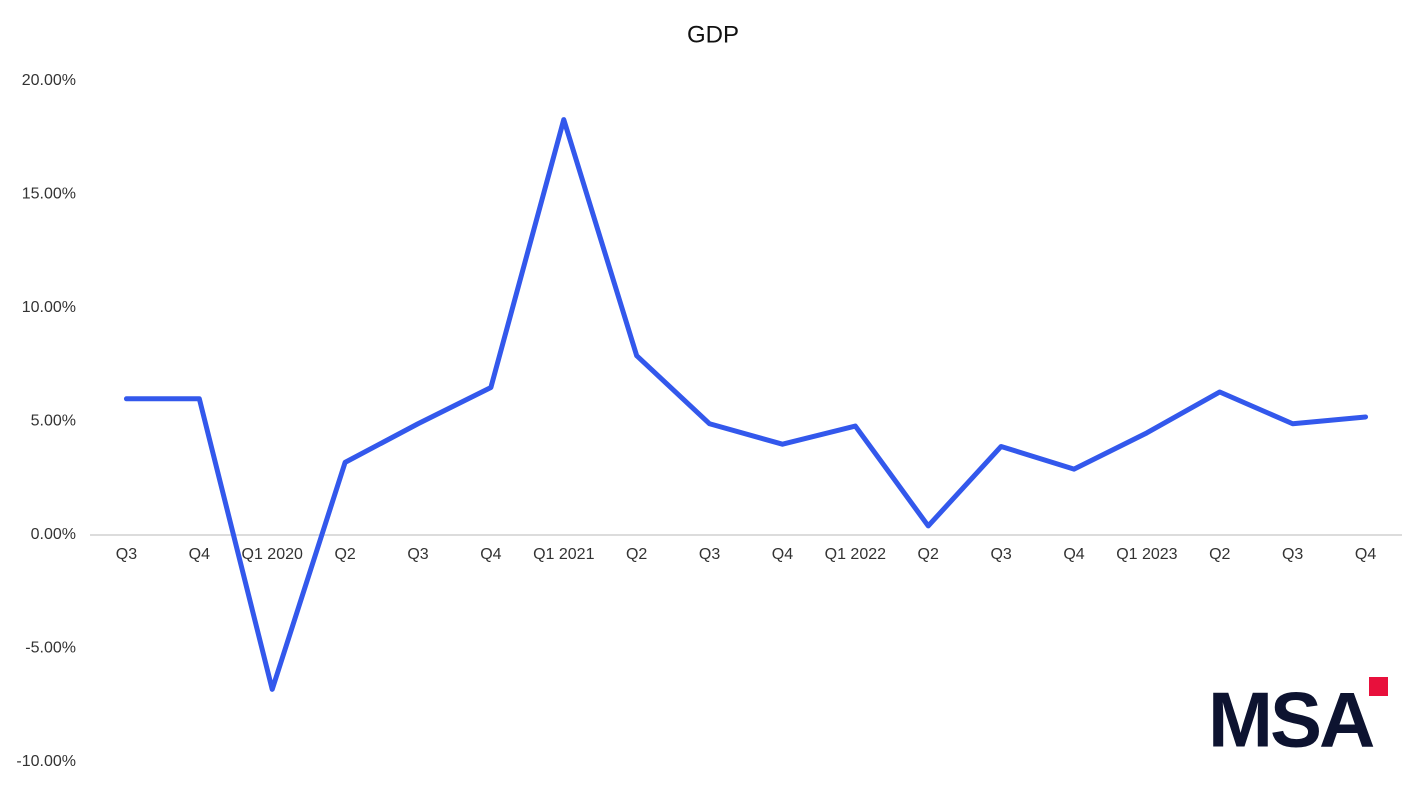 This screenshot has width=1426, height=785. Describe the element at coordinates (1146, 554) in the screenshot. I see `x-tick-label: Q1 2023` at that location.